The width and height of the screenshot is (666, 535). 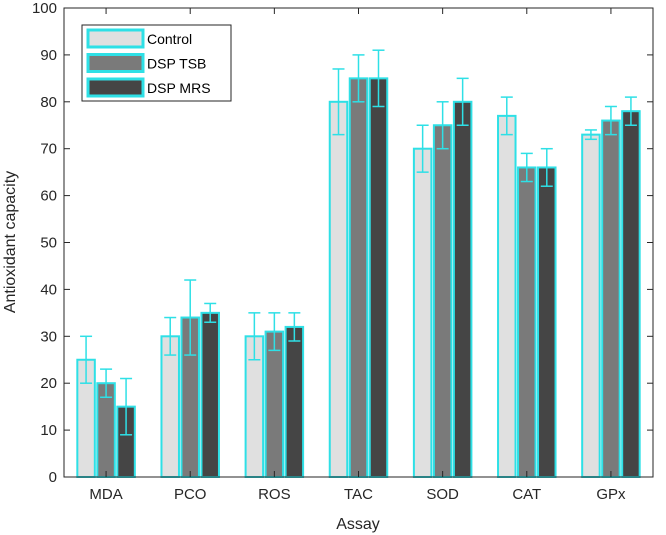 What do you see at coordinates (48, 196) in the screenshot?
I see `y-tick-label: 60` at bounding box center [48, 196].